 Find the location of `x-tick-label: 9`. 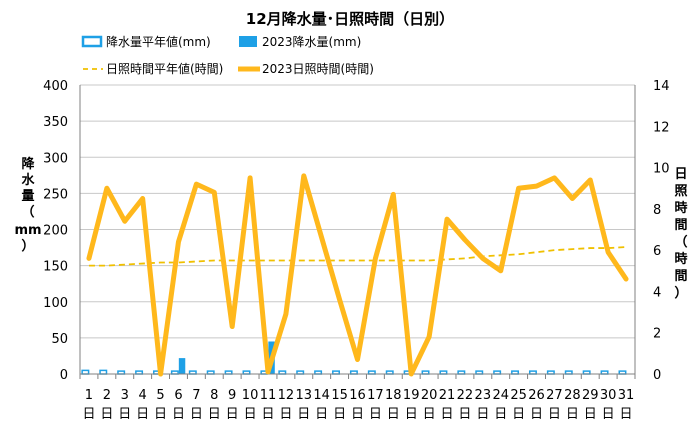

x-tick-label: 9 is located at coordinates (232, 395).